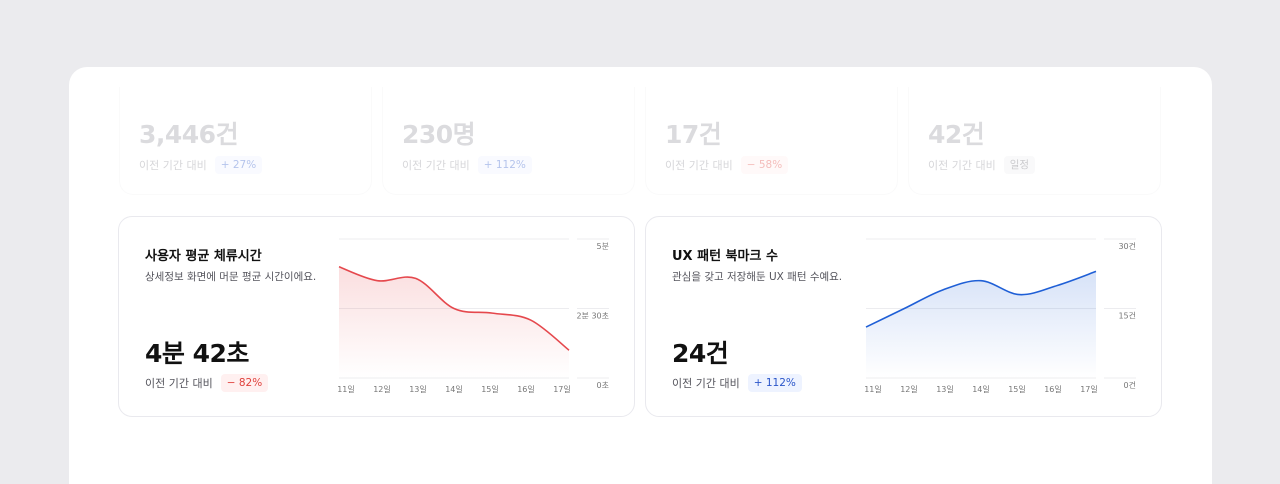 The width and height of the screenshot is (1280, 484). Describe the element at coordinates (189, 134) in the screenshot. I see `stat-value: 3,446건` at that location.